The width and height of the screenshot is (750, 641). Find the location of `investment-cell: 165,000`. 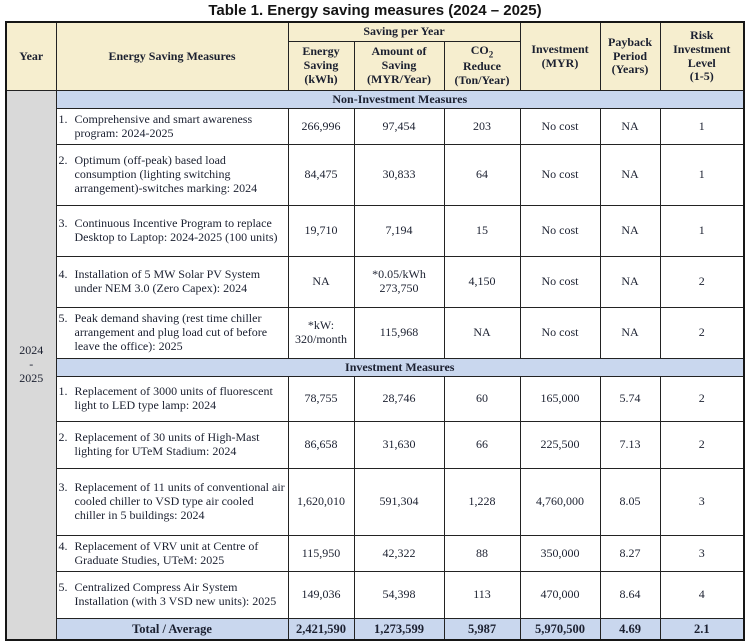

investment-cell: 165,000 is located at coordinates (560, 399).